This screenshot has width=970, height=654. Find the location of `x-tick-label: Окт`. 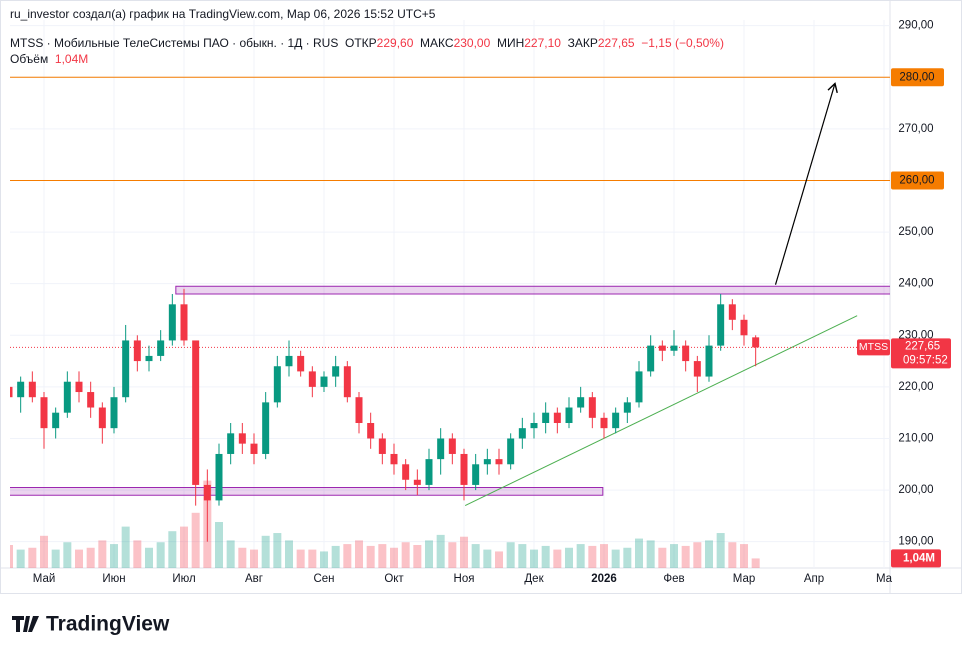

x-tick-label: Окт is located at coordinates (394, 579).